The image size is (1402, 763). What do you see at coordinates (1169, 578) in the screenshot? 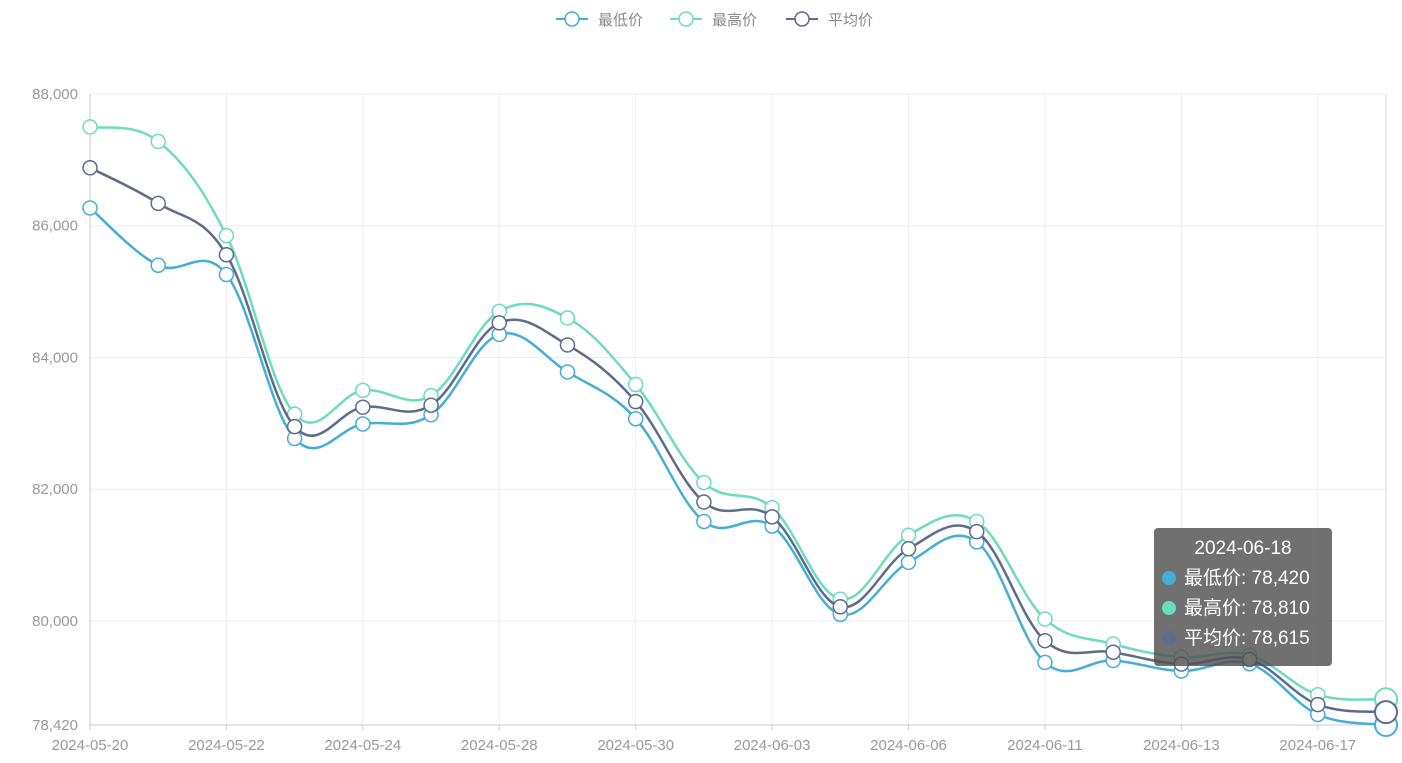
I see `tooltip-marker-low` at bounding box center [1169, 578].